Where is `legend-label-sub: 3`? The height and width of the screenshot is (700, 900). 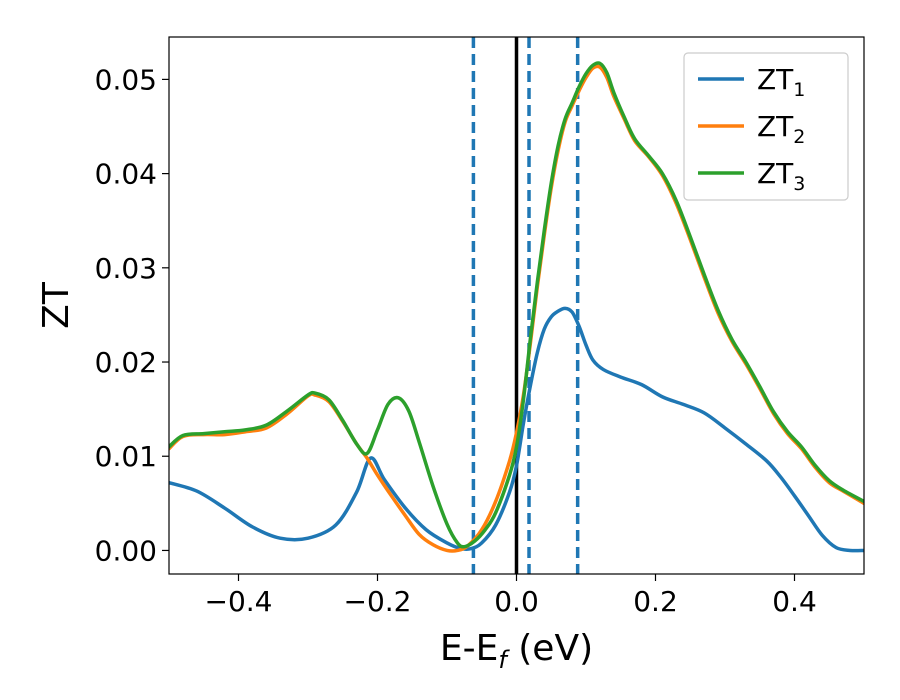
legend-label-sub: 3 is located at coordinates (799, 184).